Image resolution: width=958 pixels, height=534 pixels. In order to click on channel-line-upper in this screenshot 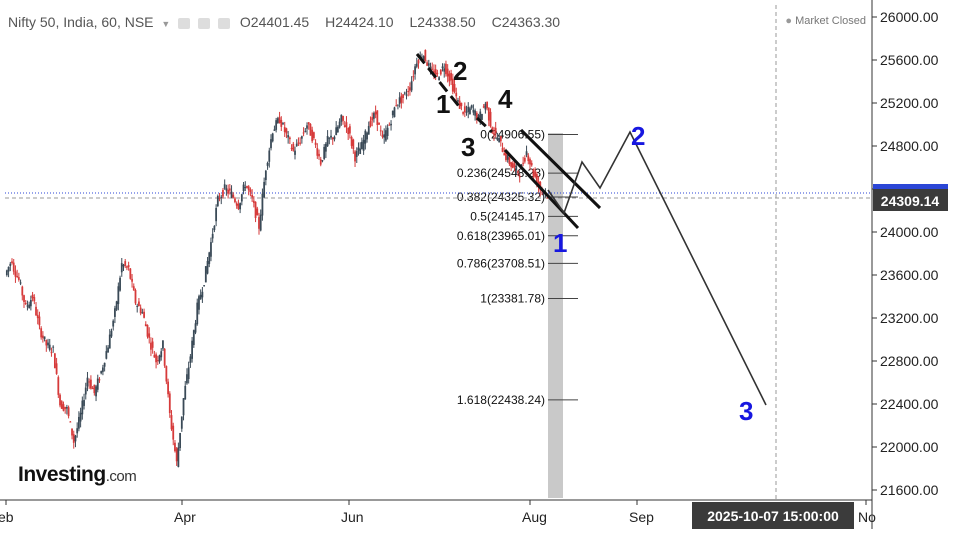, I will do `click(560, 169)`.